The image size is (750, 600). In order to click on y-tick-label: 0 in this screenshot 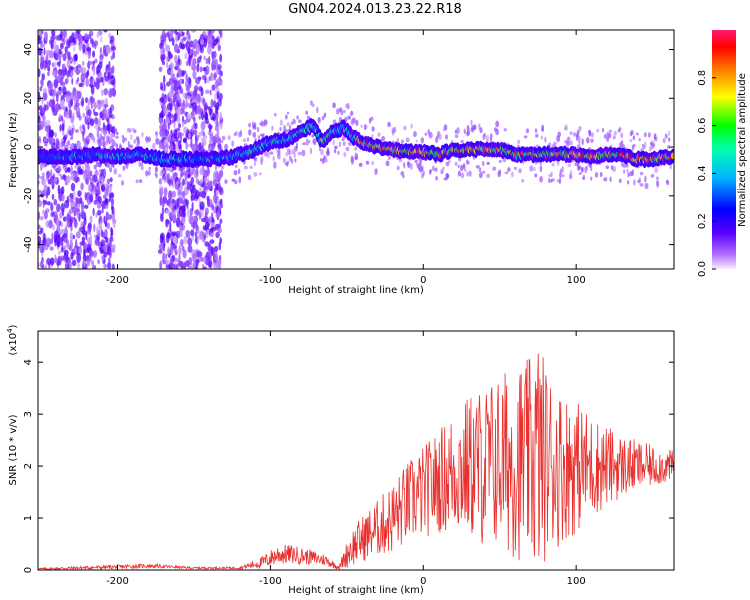, I will do `click(28, 147)`.